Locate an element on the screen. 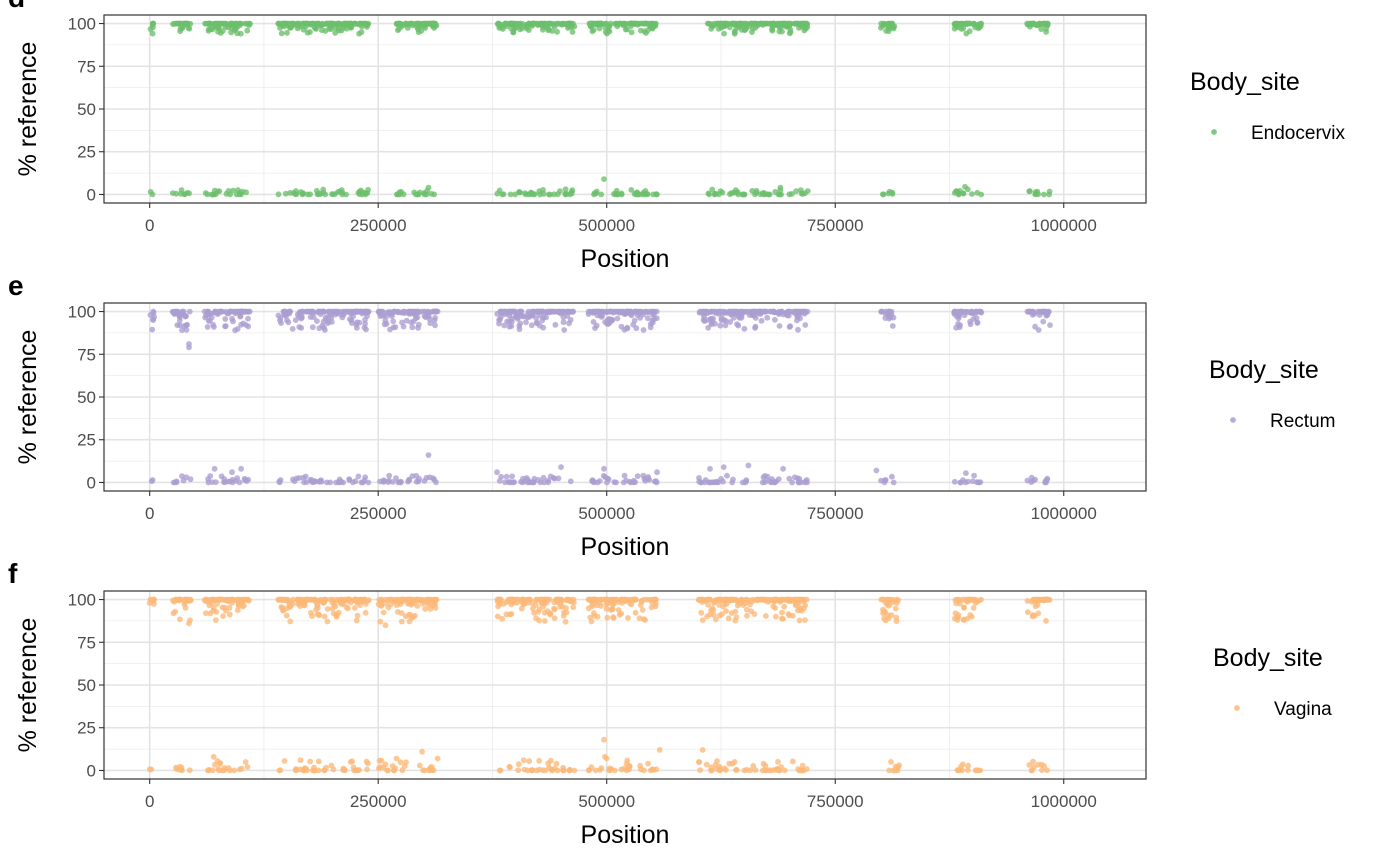 This screenshot has height=865, width=1400. x-tick-label: 250000 is located at coordinates (378, 225).